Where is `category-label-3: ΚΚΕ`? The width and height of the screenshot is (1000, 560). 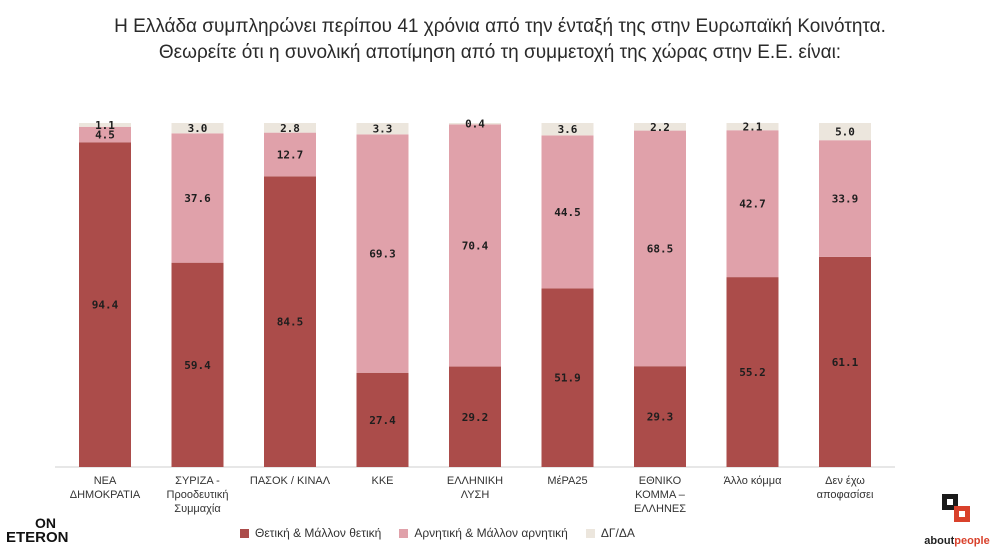 category-label-3: ΚΚΕ is located at coordinates (382, 481).